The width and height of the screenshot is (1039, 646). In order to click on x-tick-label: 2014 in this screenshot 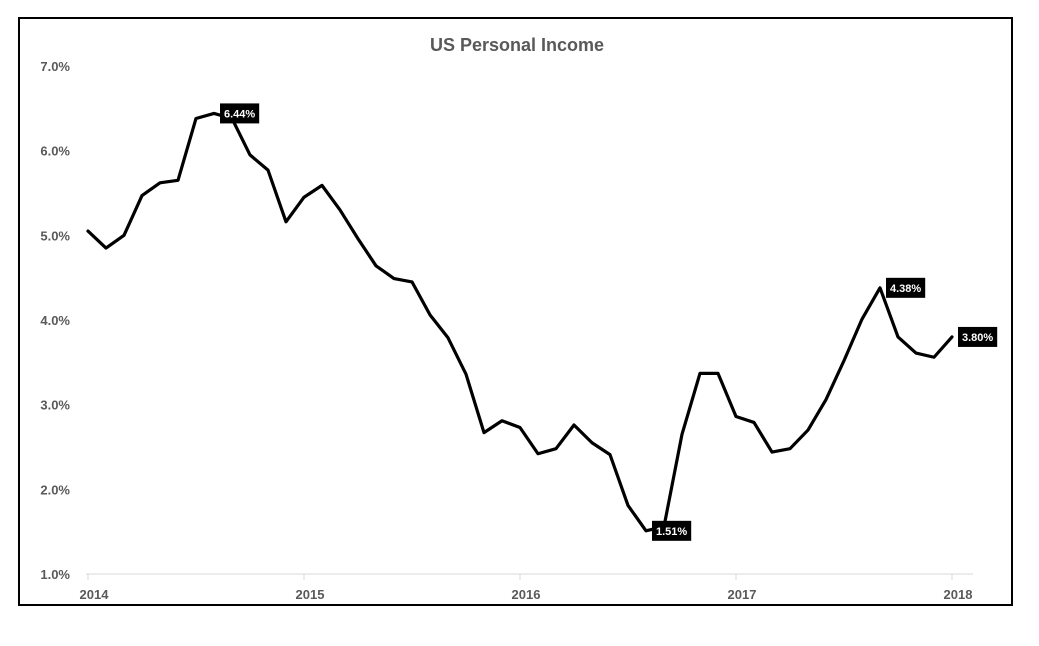, I will do `click(95, 594)`.